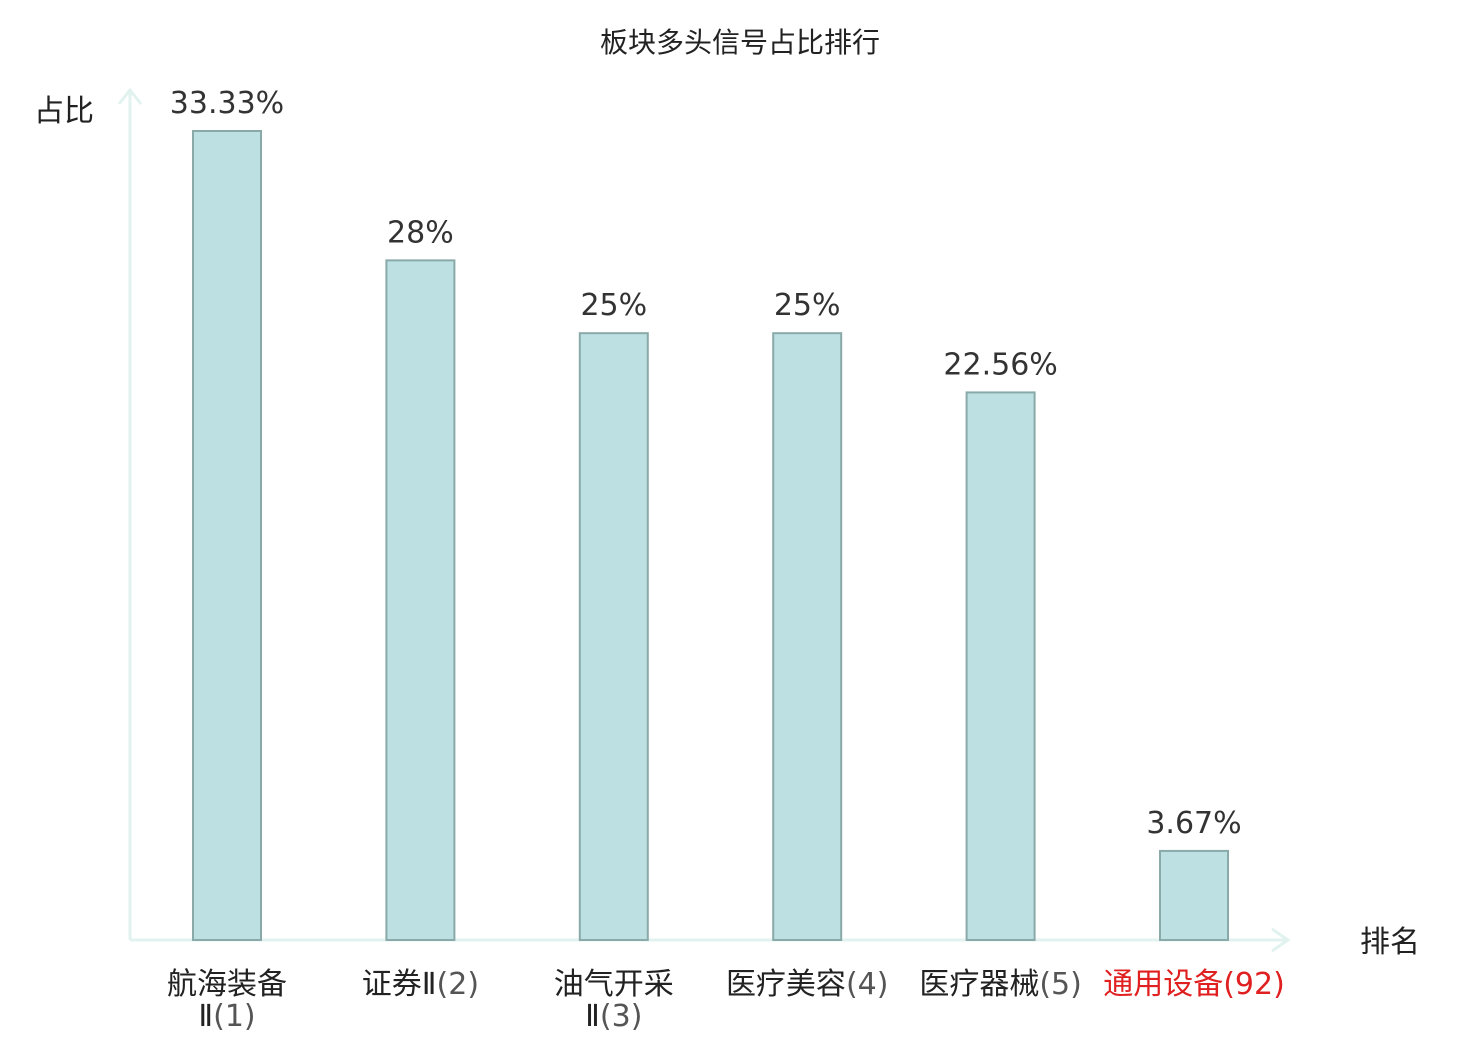 The image size is (1480, 1040). I want to click on category-name-2: 油气开采 Ⅱ, so click(614, 1000).